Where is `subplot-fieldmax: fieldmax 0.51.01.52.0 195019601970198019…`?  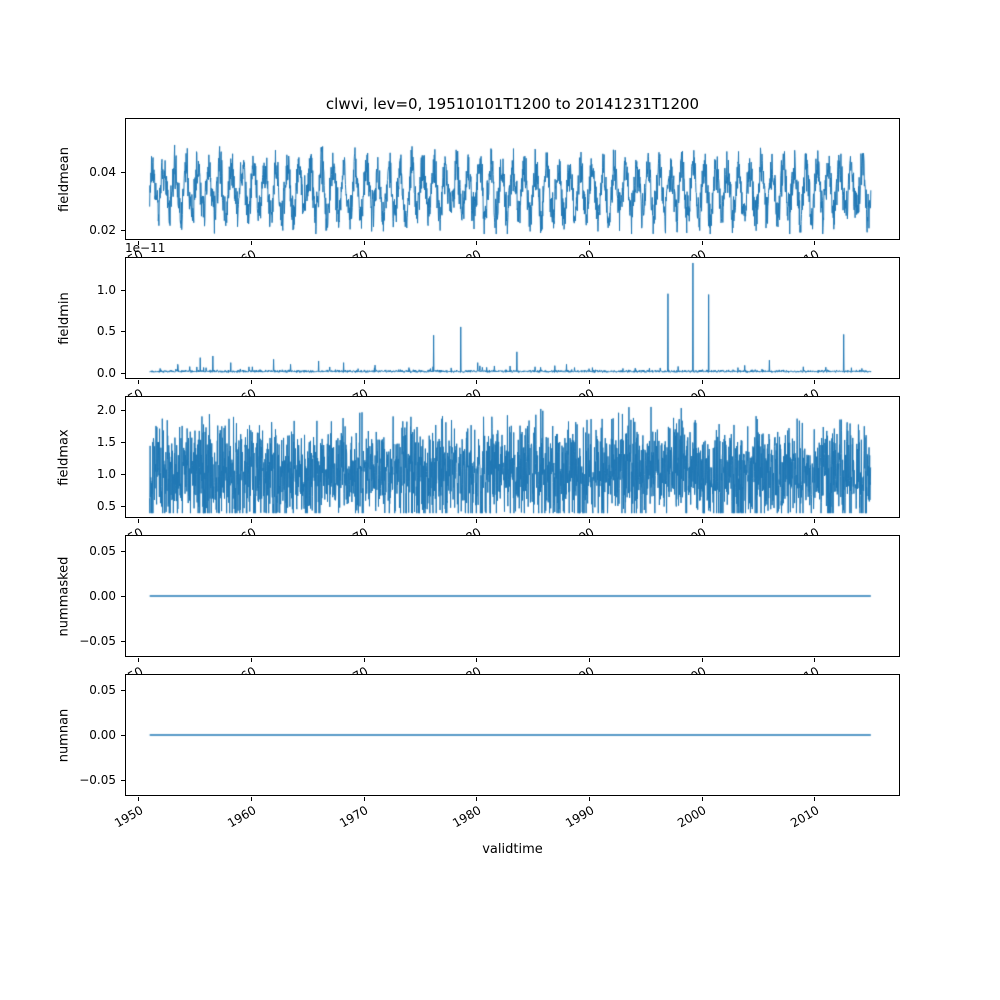
subplot-fieldmax: fieldmax 0.51.01.52.0 195019601970198019… is located at coordinates (500, 465).